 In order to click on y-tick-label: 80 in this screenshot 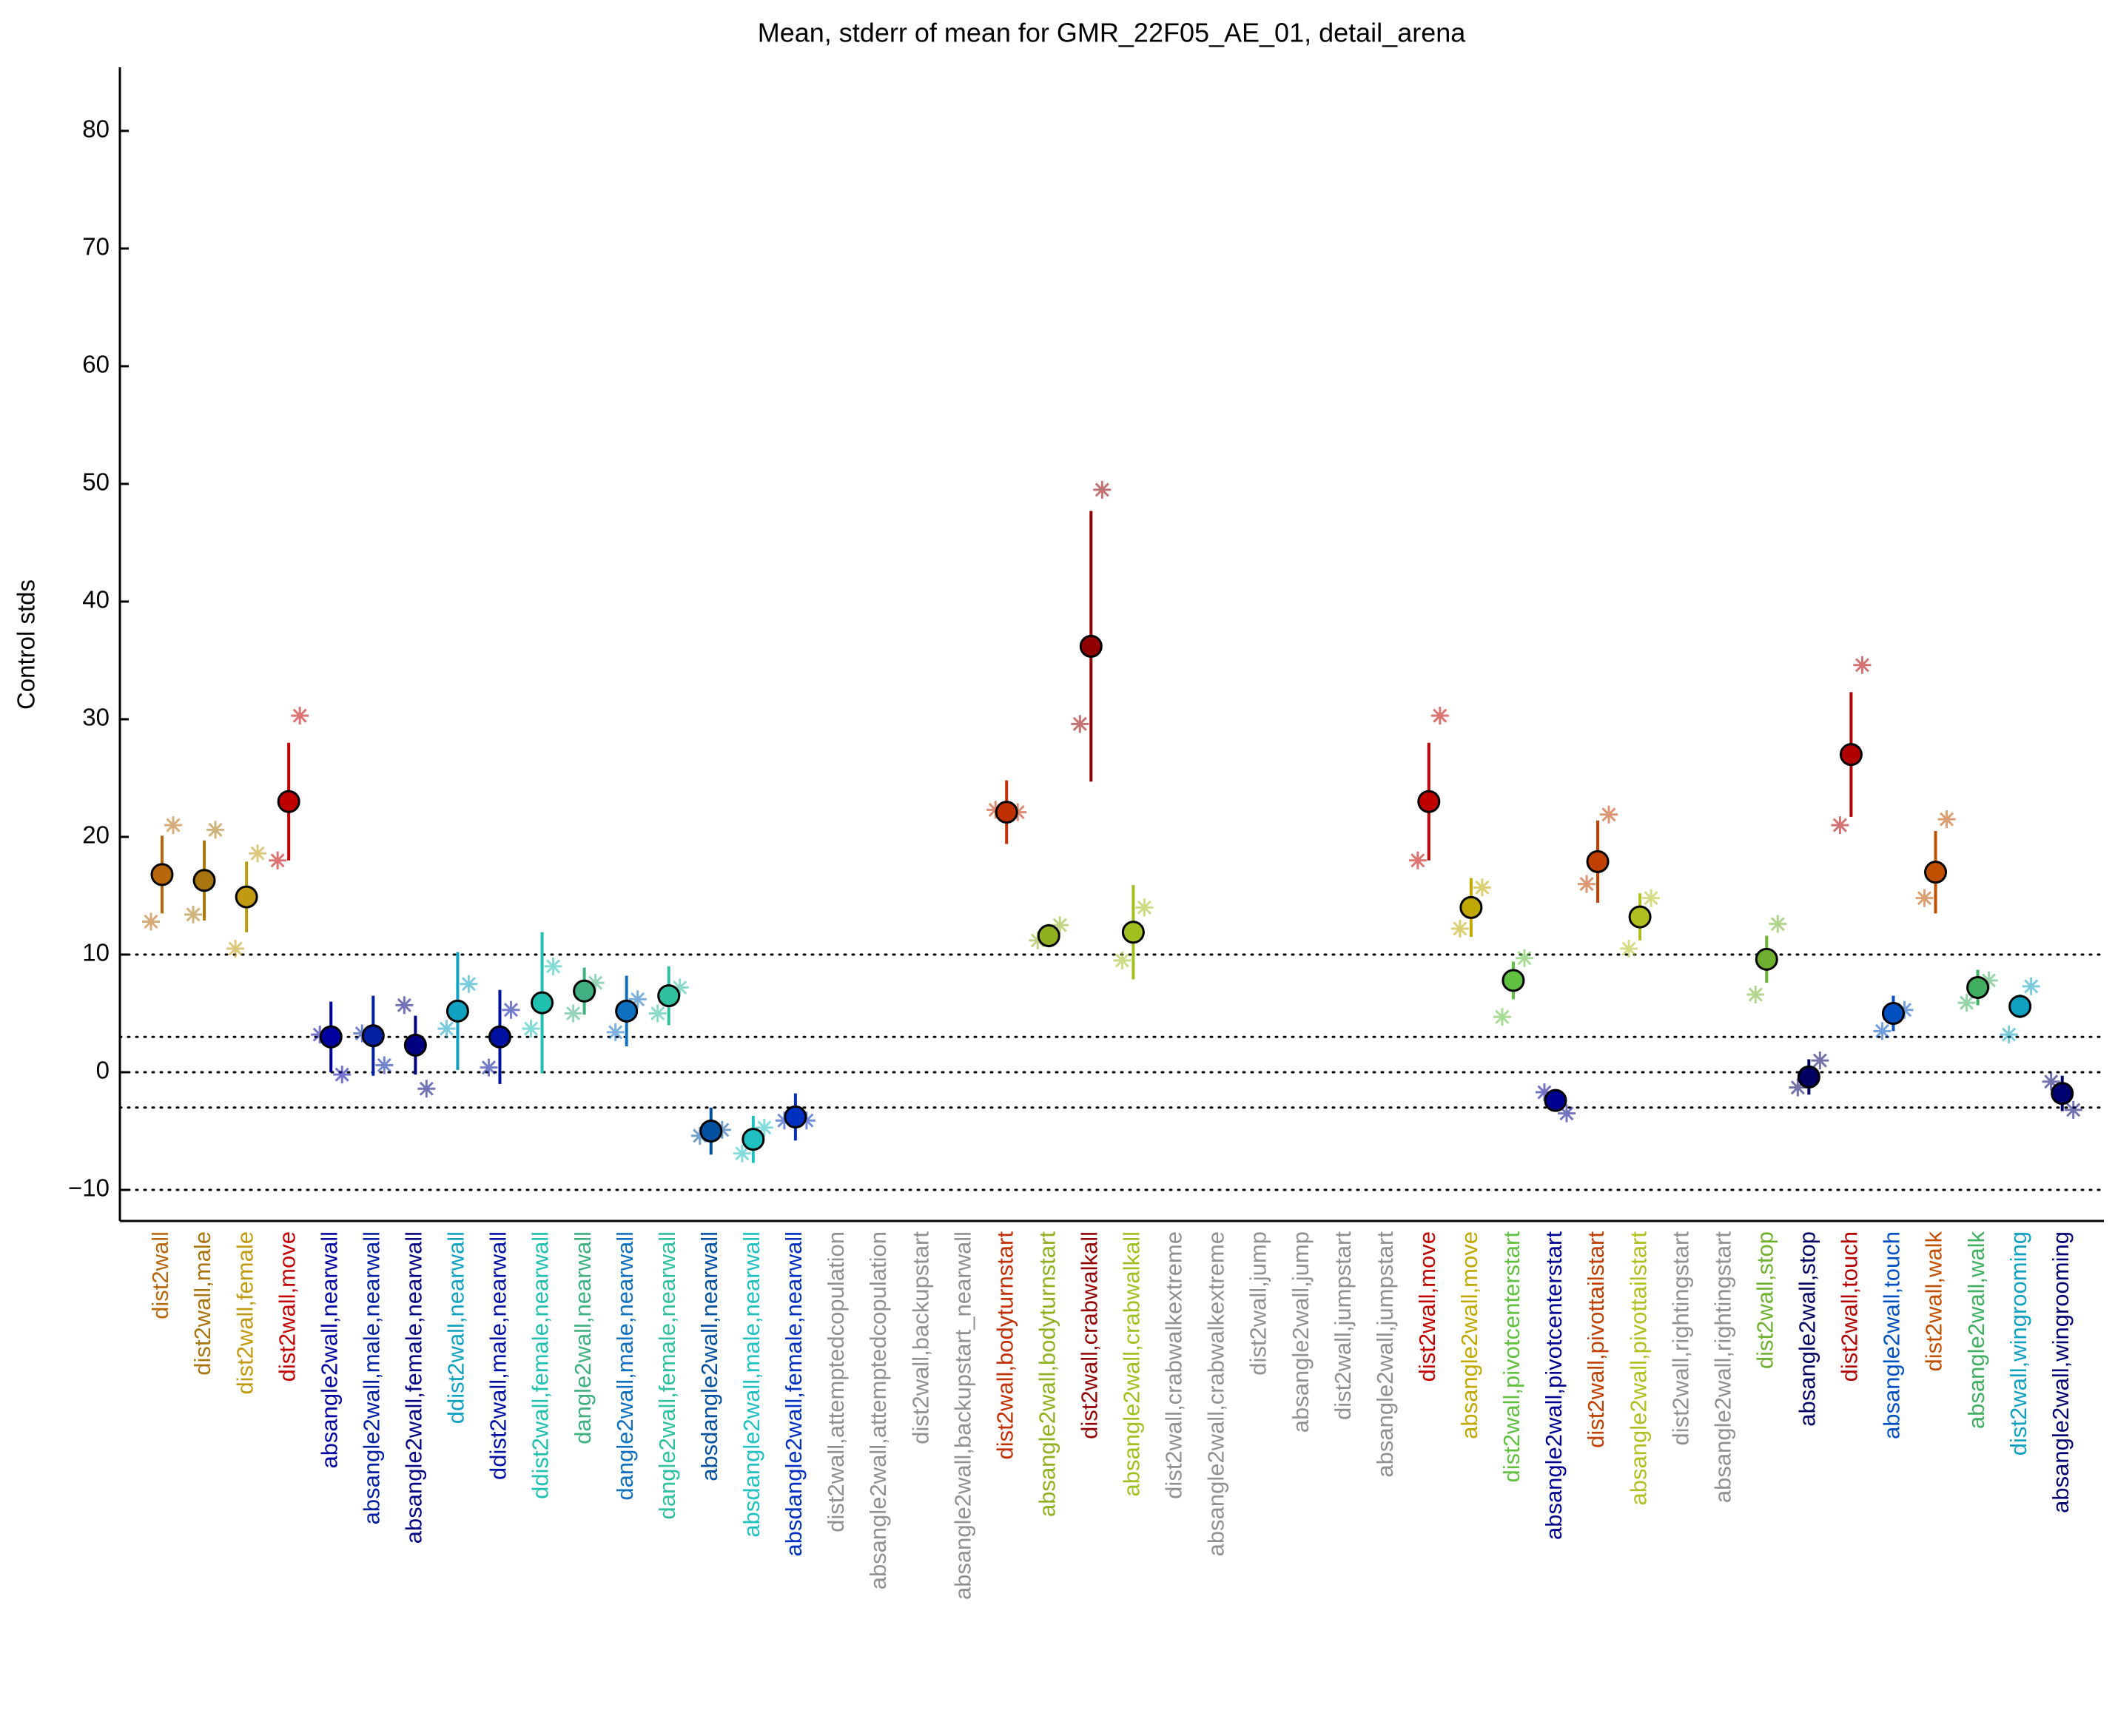, I will do `click(96, 129)`.